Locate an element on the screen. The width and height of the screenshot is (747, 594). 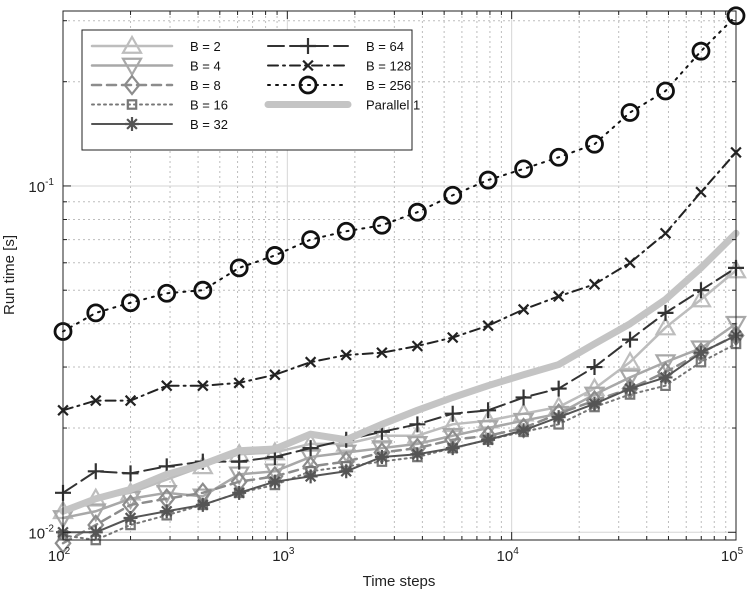
legend-item: B = 8 is located at coordinates (155, 85).